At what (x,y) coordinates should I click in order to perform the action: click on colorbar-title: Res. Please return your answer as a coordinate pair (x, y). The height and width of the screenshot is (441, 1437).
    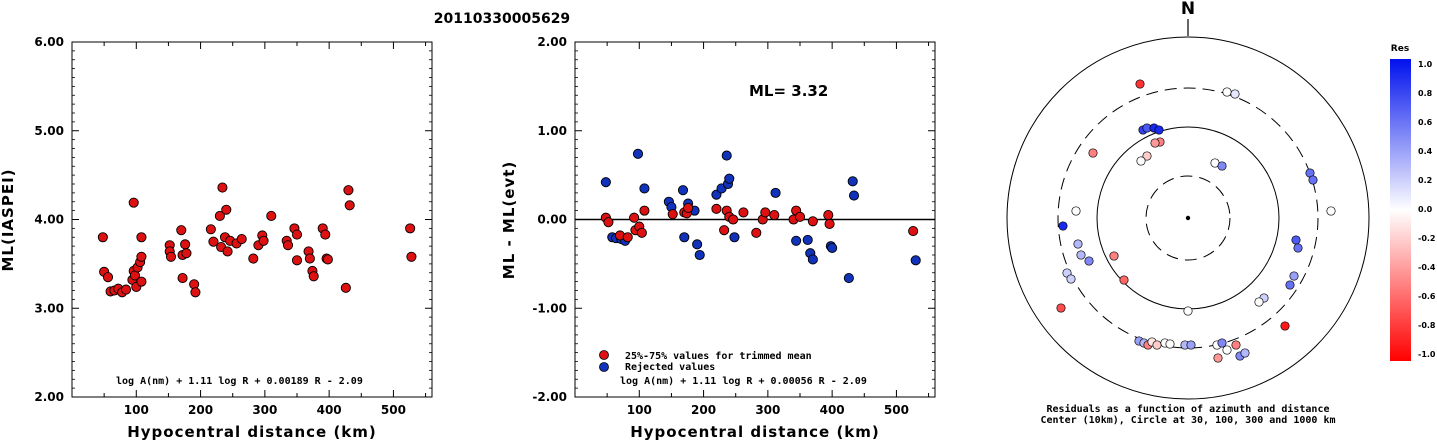
    Looking at the image, I should click on (1400, 49).